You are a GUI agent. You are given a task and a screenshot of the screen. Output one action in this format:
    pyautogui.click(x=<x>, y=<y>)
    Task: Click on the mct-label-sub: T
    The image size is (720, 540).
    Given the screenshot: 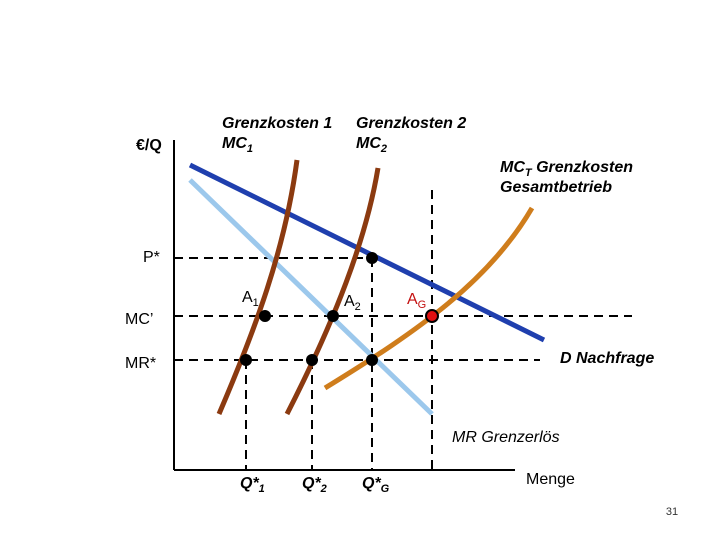 What is the action you would take?
    pyautogui.click(x=529, y=173)
    